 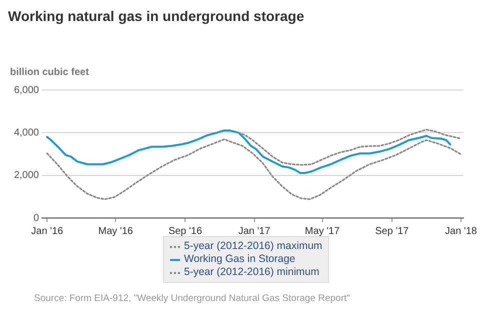 What do you see at coordinates (253, 246) in the screenshot?
I see `legend-label: 5-year (2012-2016) maximum` at bounding box center [253, 246].